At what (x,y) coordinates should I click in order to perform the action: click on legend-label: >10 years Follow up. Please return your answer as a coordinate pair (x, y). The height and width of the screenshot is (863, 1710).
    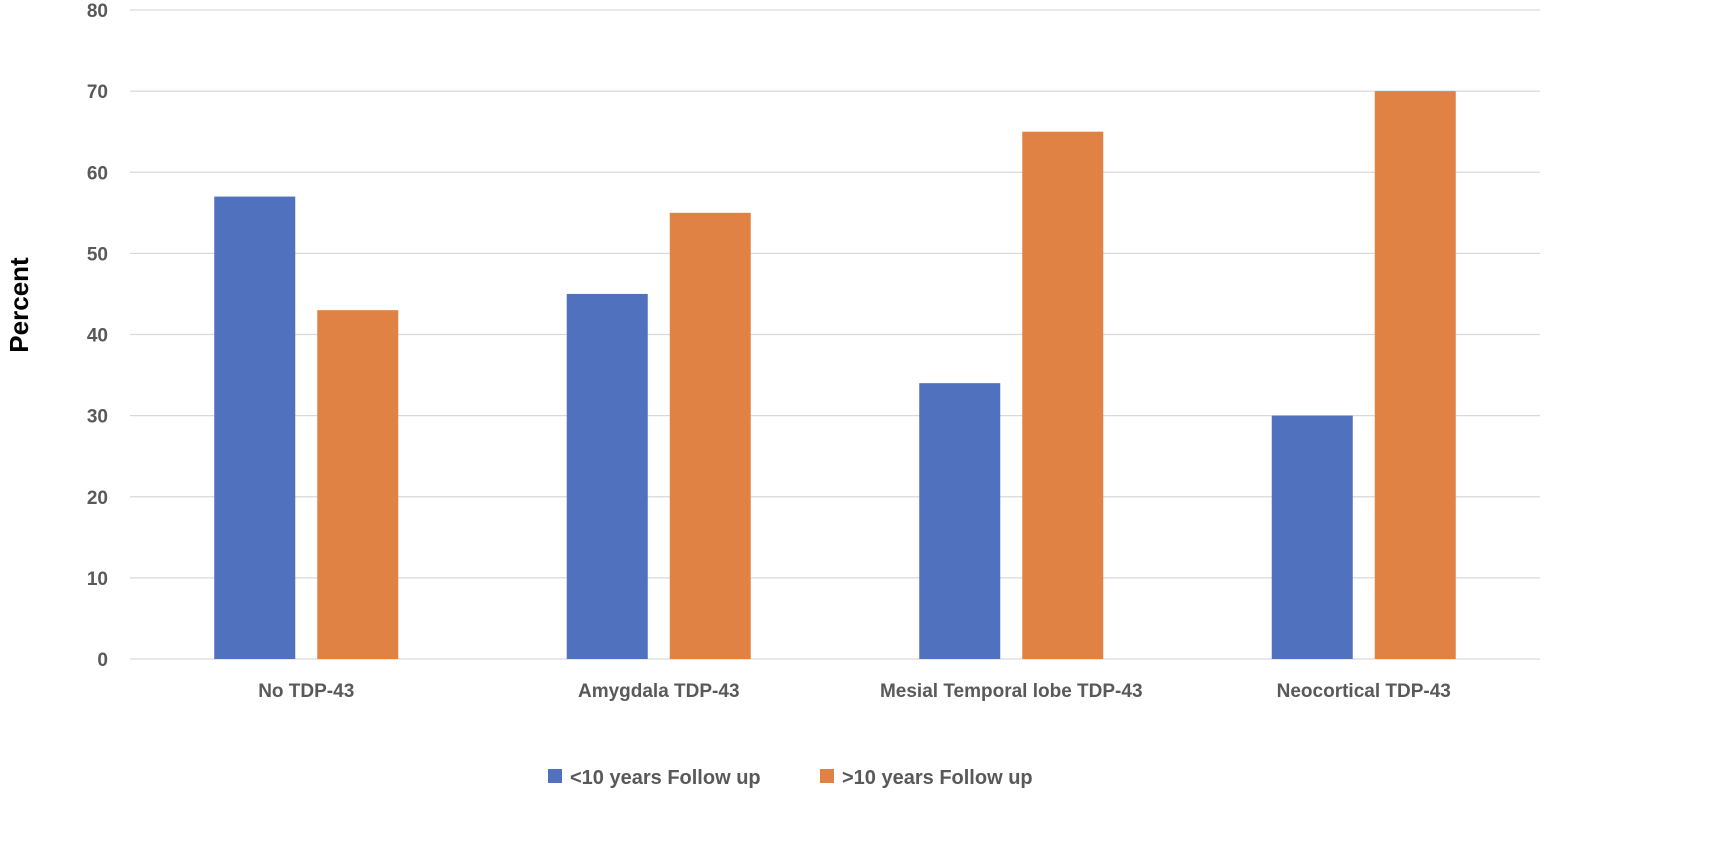
    Looking at the image, I should click on (937, 778).